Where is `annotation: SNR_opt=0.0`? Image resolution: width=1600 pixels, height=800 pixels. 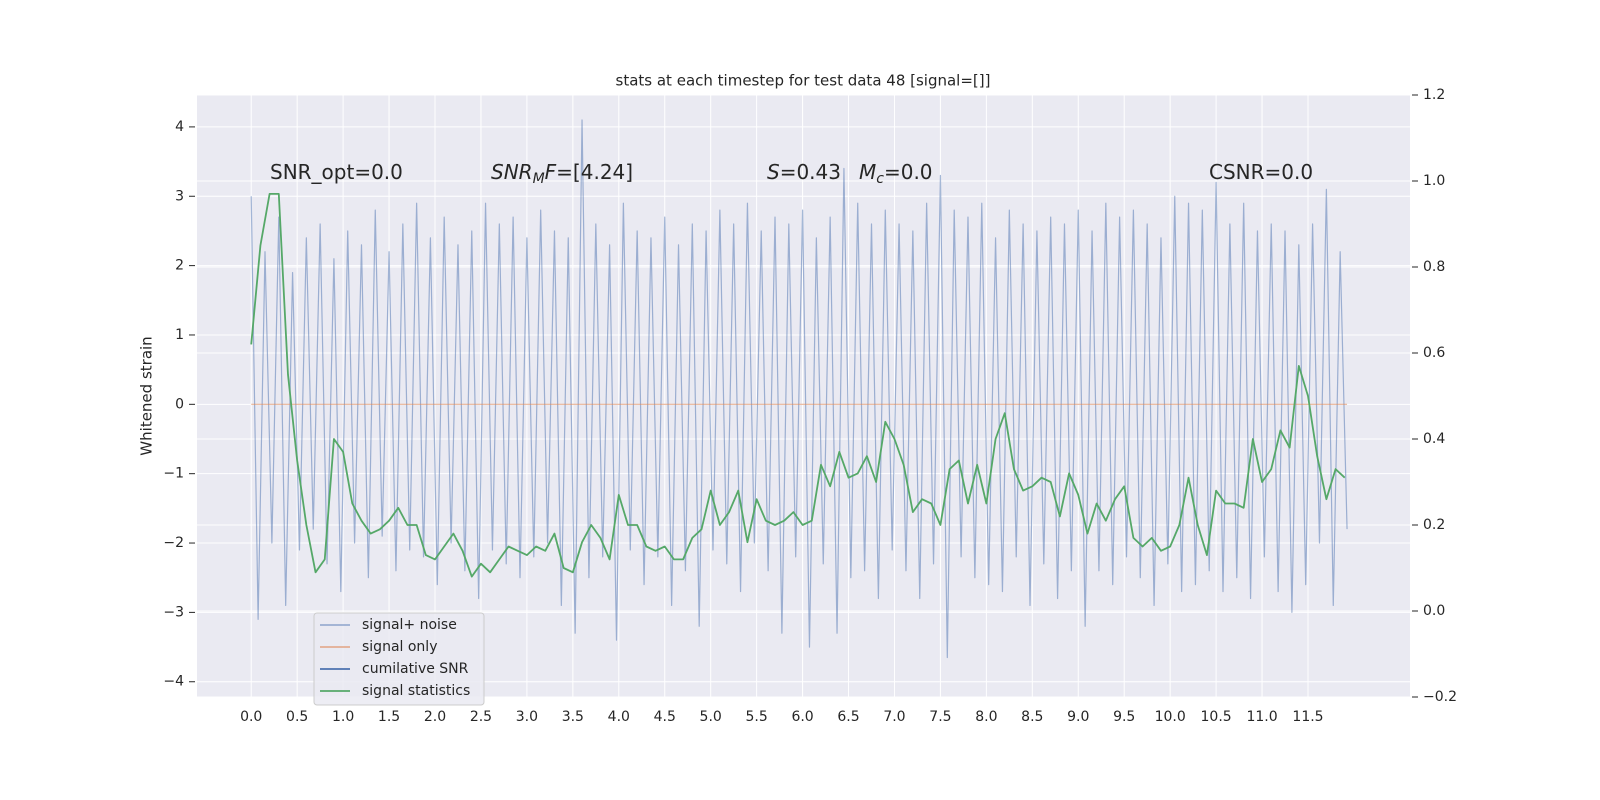 annotation: SNR_opt=0.0 is located at coordinates (336, 172).